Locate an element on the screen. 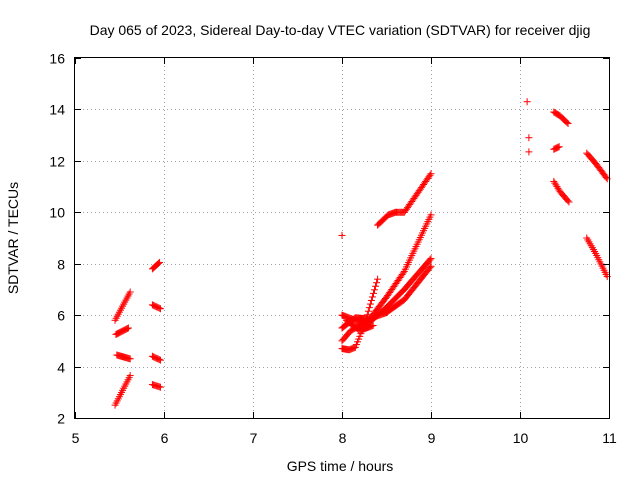  x-tick-label: 10 is located at coordinates (521, 438).